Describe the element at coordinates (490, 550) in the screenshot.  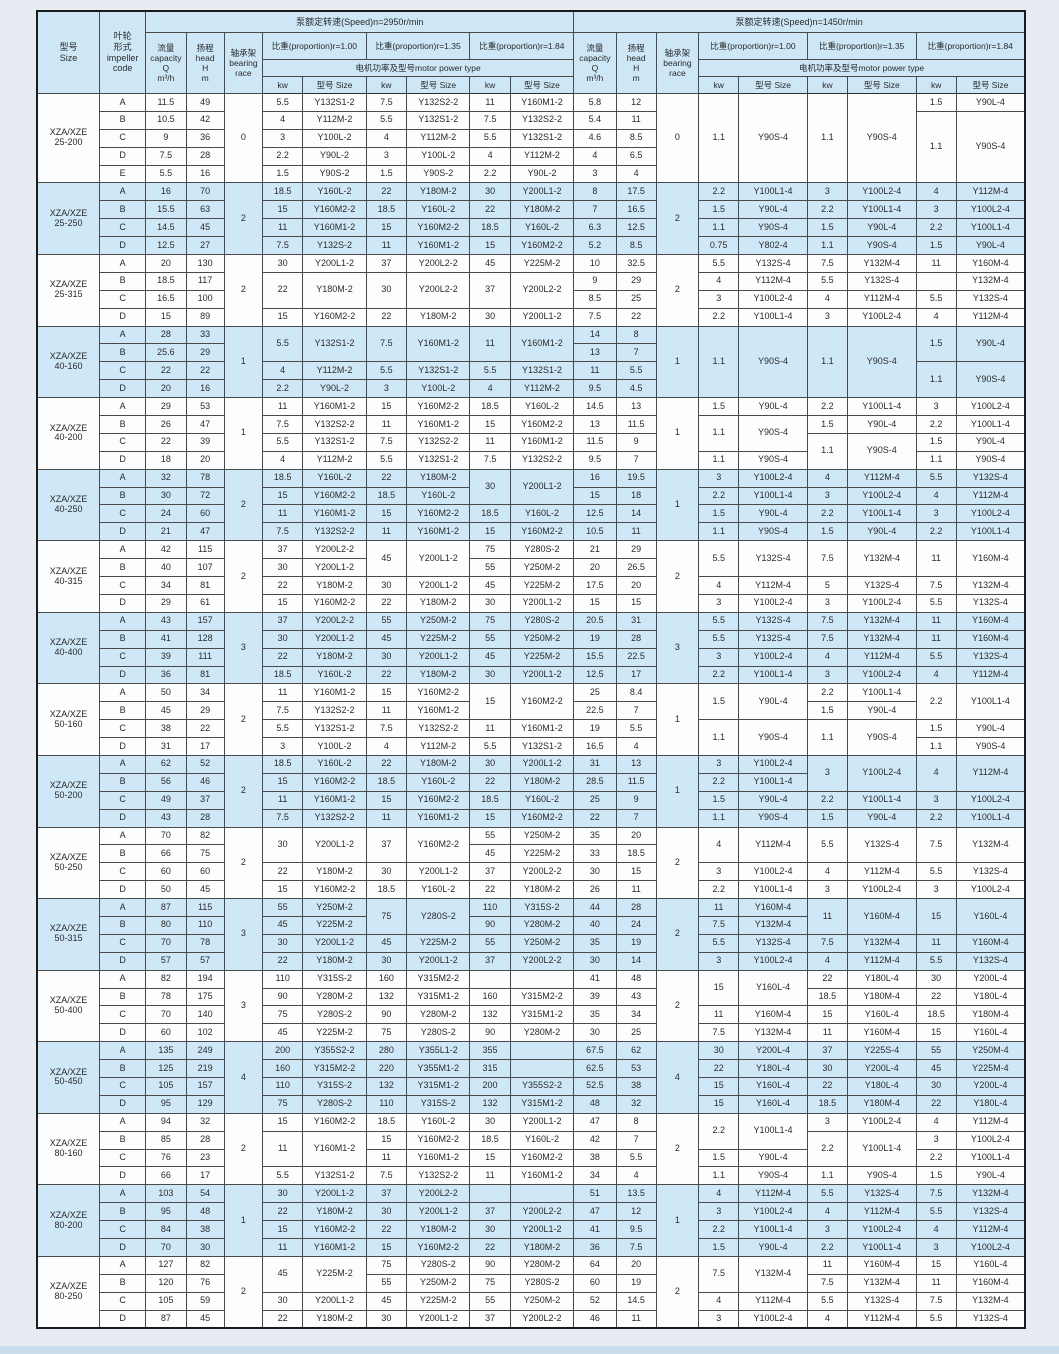
I see `table-cell: 75` at that location.